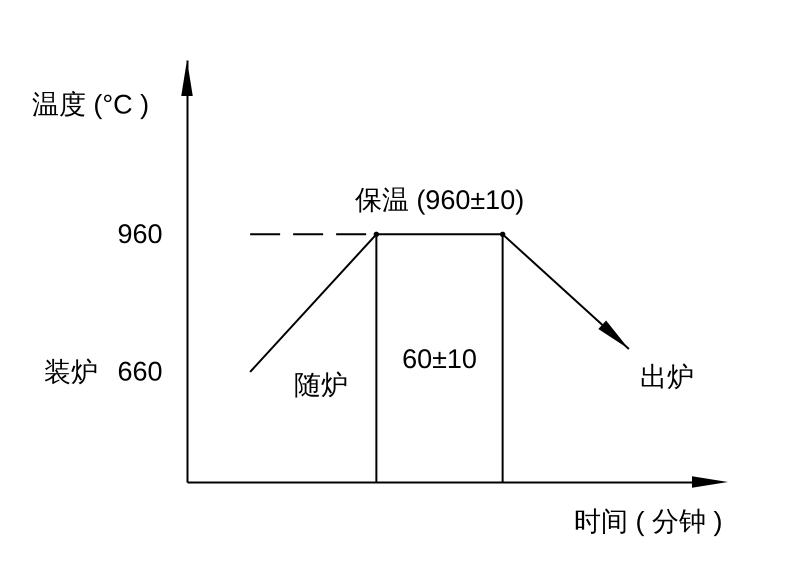 This screenshot has width=807, height=567. I want to click on y-tick-label: 960, so click(139, 233).